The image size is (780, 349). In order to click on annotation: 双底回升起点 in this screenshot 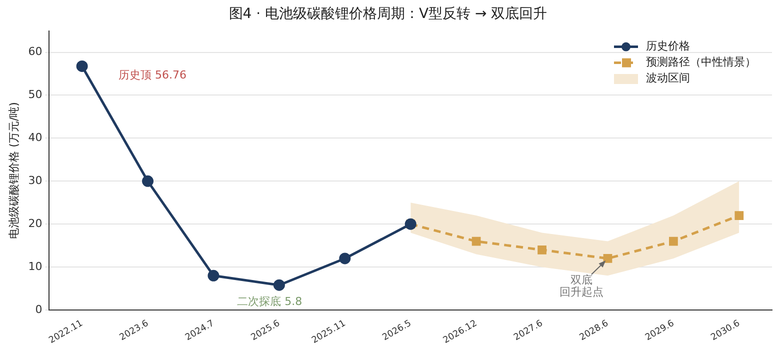, I will do `click(581, 285)`.